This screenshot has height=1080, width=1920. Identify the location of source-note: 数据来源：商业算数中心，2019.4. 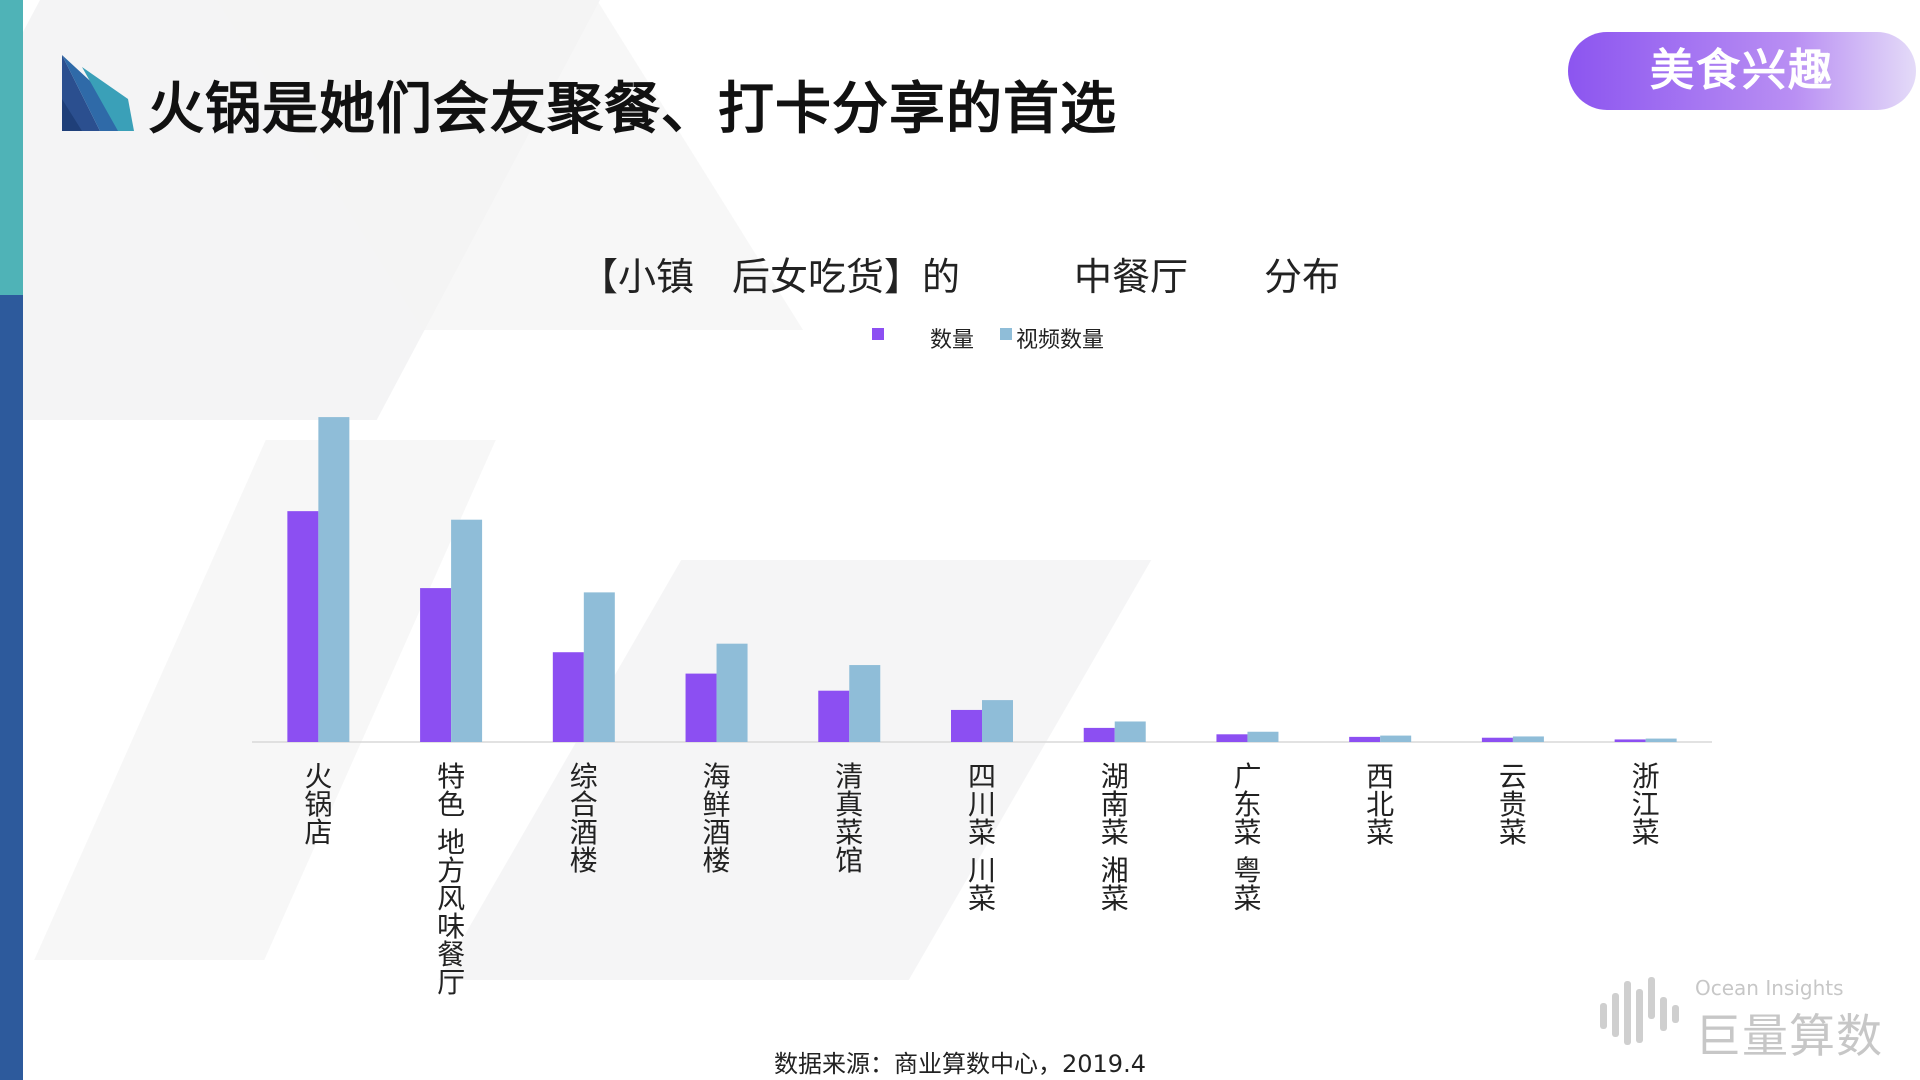
(960, 1064).